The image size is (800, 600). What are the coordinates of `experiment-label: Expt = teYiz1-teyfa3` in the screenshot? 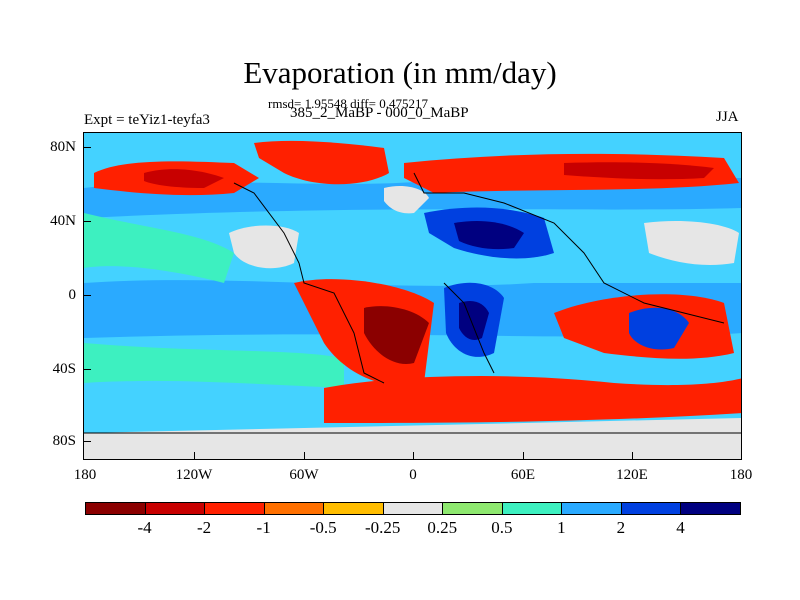 It's located at (147, 120).